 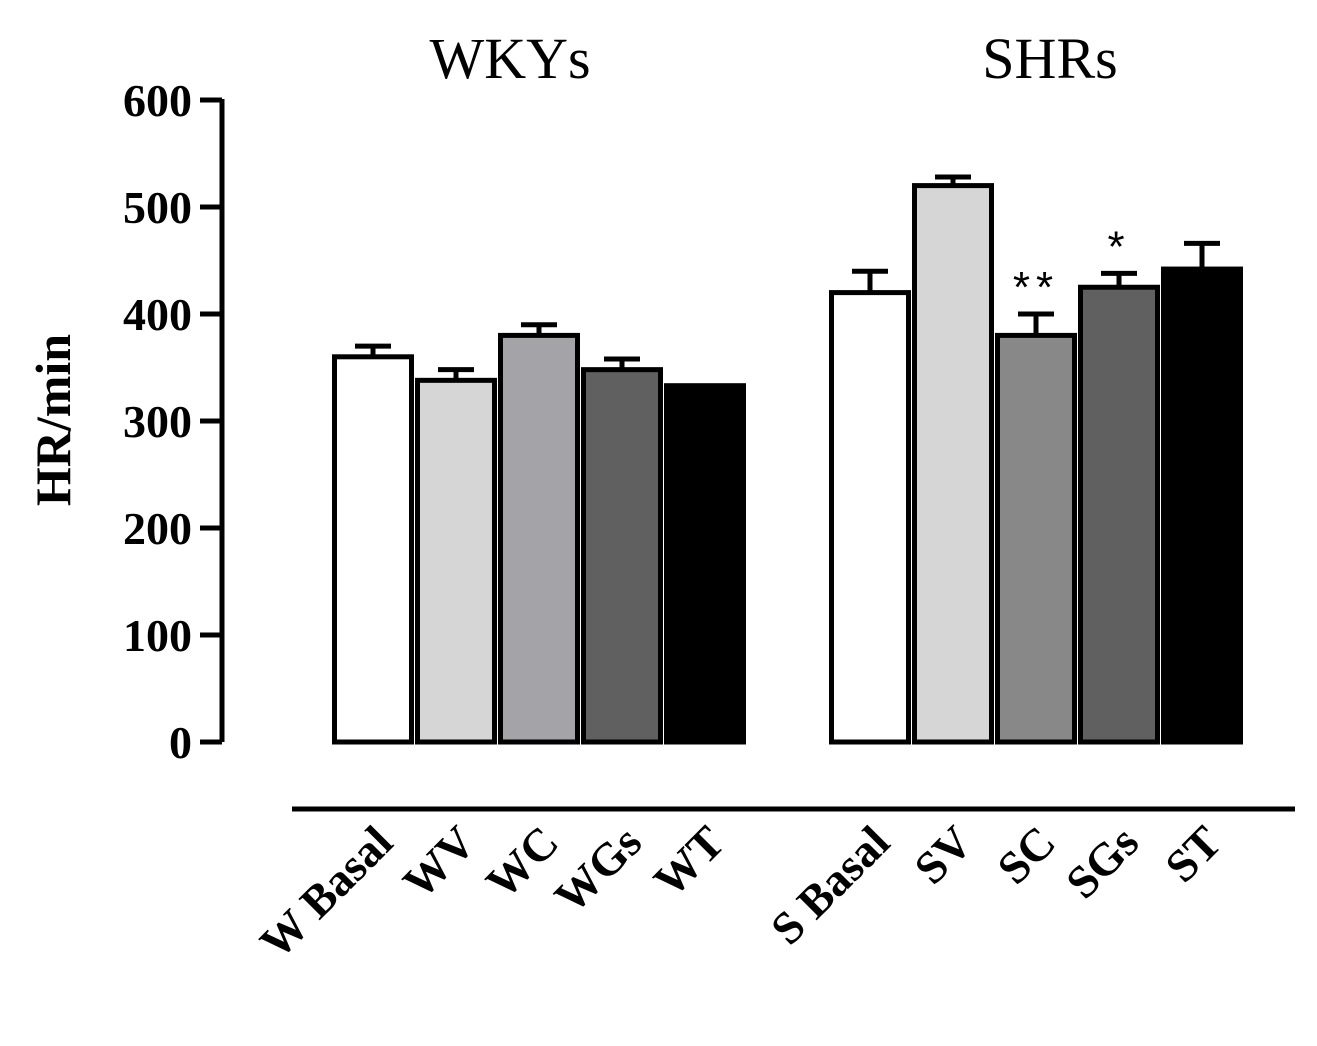 I want to click on y-tick-label-300: 300, so click(x=157, y=421).